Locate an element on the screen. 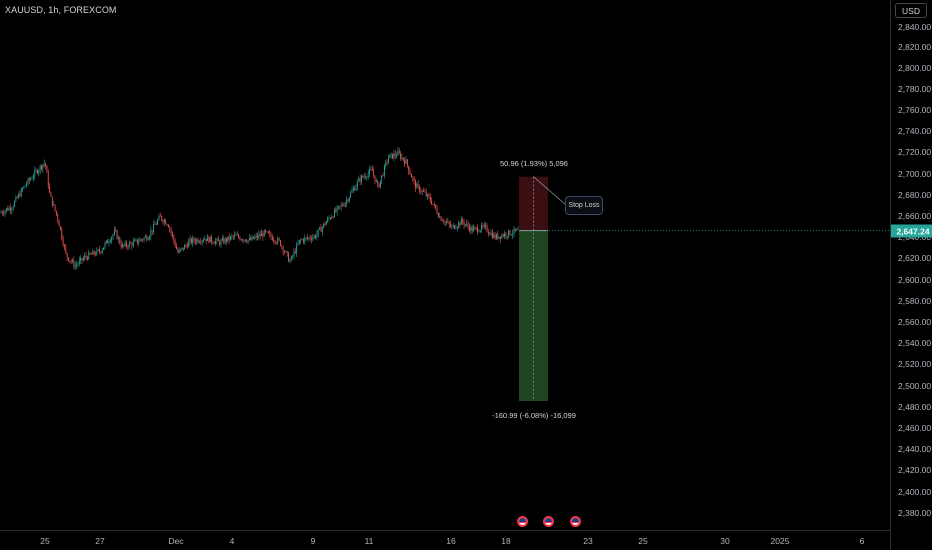 The height and width of the screenshot is (550, 932). target-label: 50.96 (1.93%) 5,096 is located at coordinates (534, 163).